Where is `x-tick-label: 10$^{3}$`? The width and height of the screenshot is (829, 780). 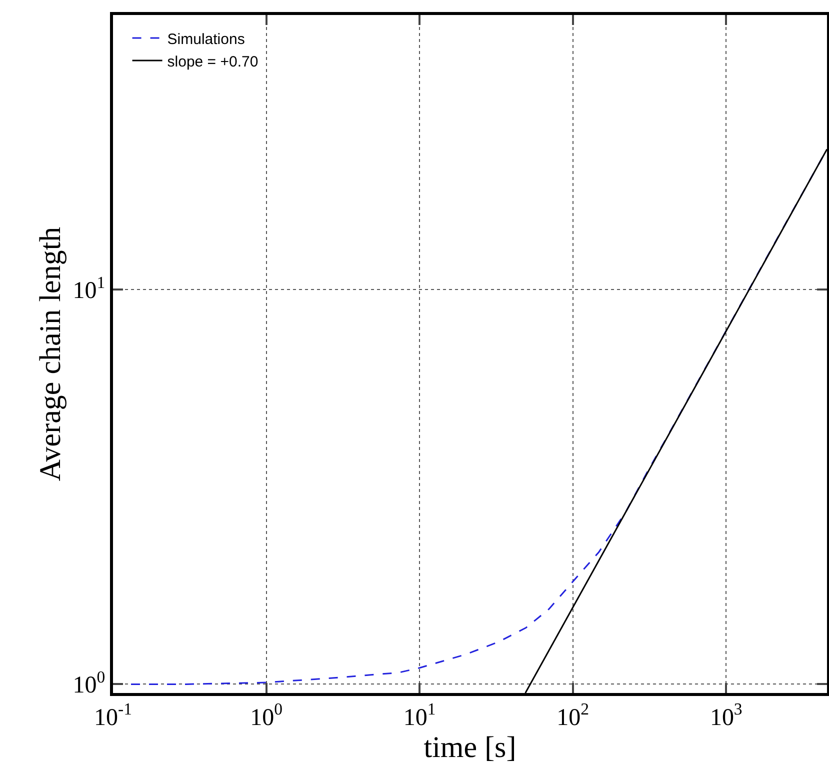
x-tick-label: 10$^{3}$ is located at coordinates (726, 715).